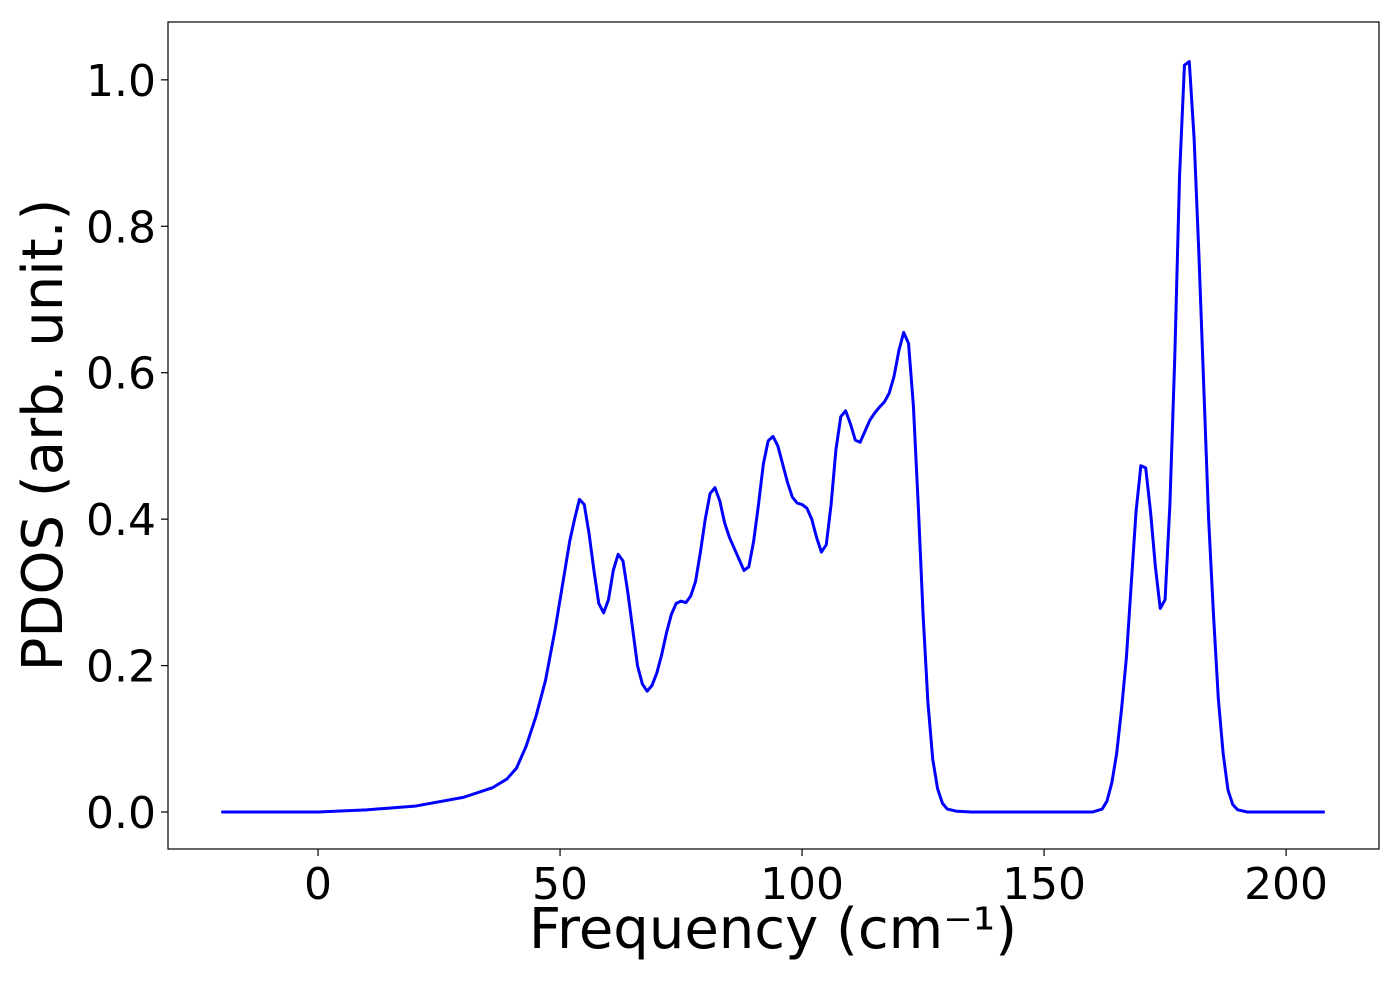 Image resolution: width=1400 pixels, height=1000 pixels. Describe the element at coordinates (121, 227) in the screenshot. I see `y-tick-label: 0.8` at that location.